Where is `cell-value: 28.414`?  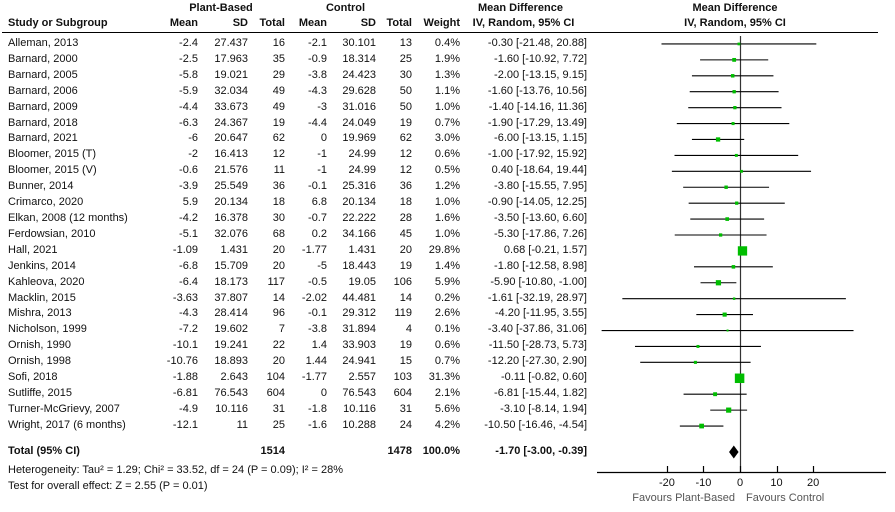
cell-value: 28.414 is located at coordinates (231, 313).